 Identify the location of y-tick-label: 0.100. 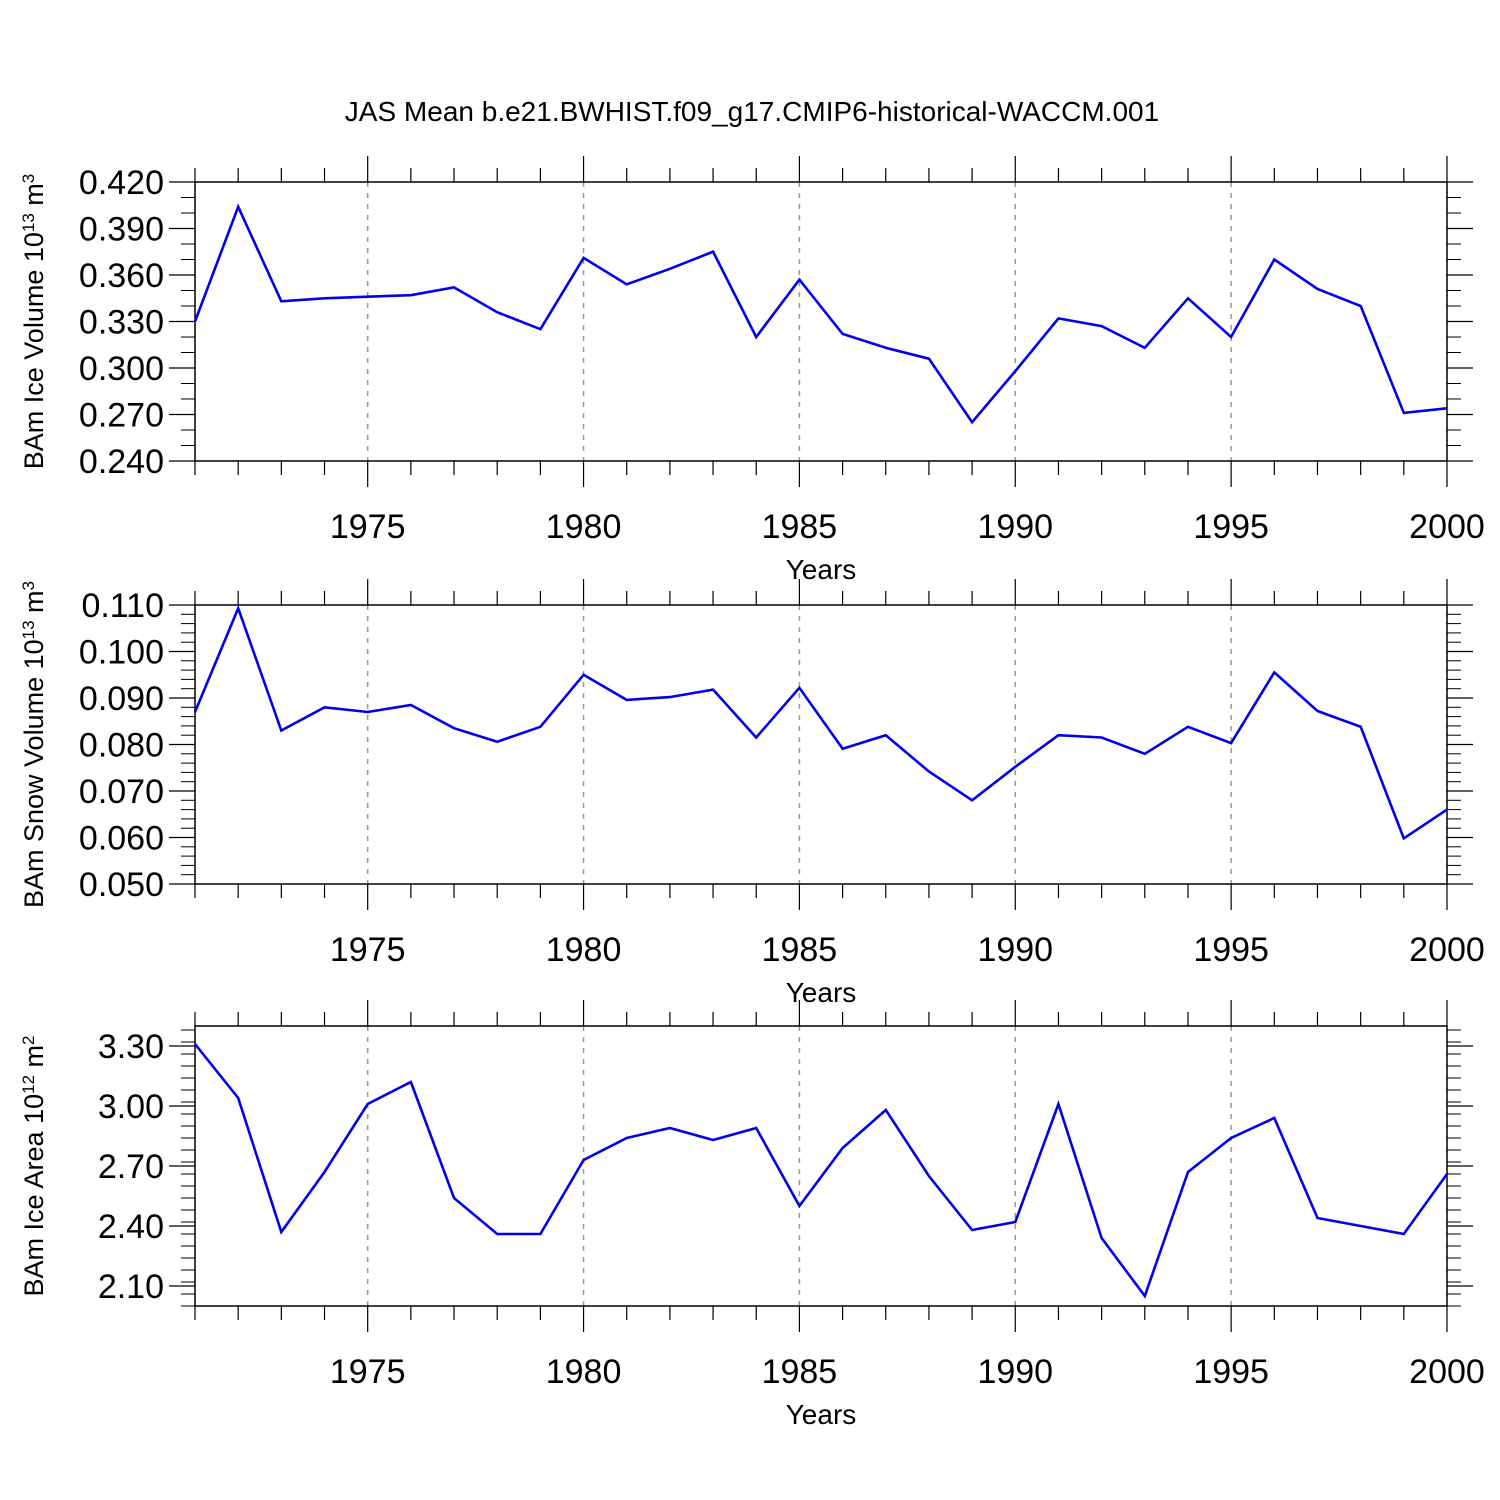
(121, 653).